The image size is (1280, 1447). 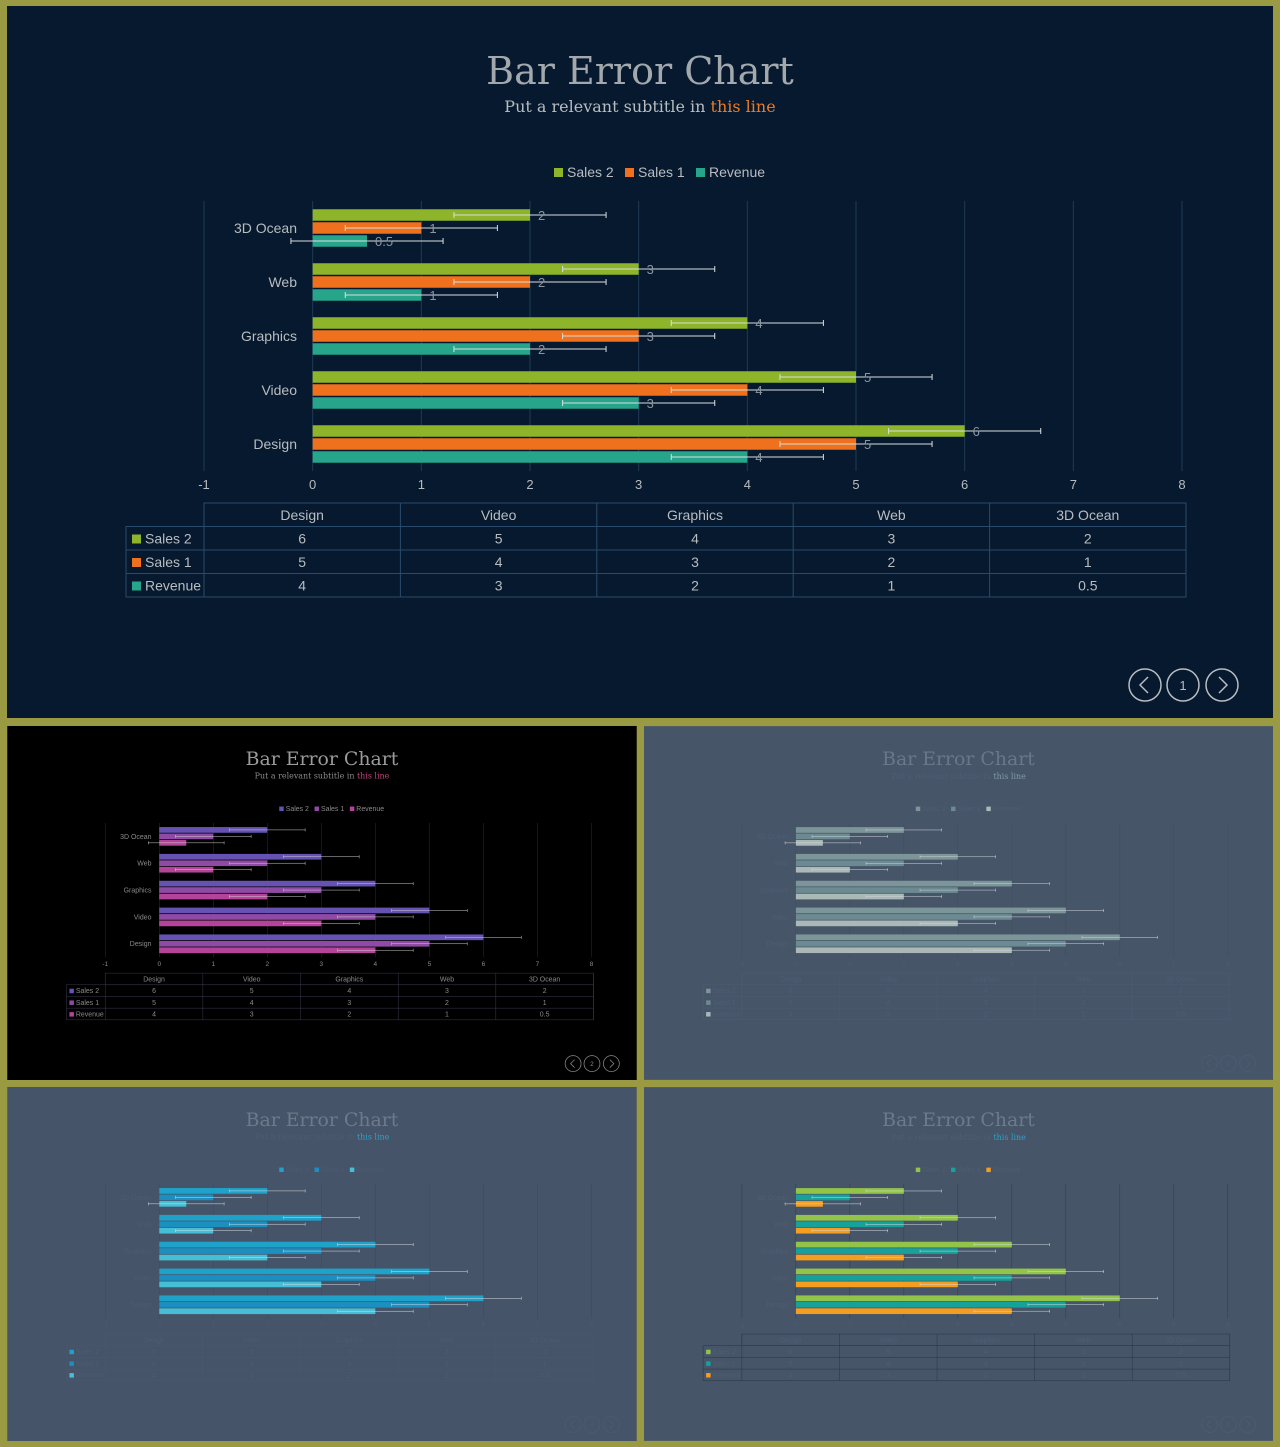 What do you see at coordinates (306, 776) in the screenshot?
I see `subtitle-text: Put a relevant subtitle in` at bounding box center [306, 776].